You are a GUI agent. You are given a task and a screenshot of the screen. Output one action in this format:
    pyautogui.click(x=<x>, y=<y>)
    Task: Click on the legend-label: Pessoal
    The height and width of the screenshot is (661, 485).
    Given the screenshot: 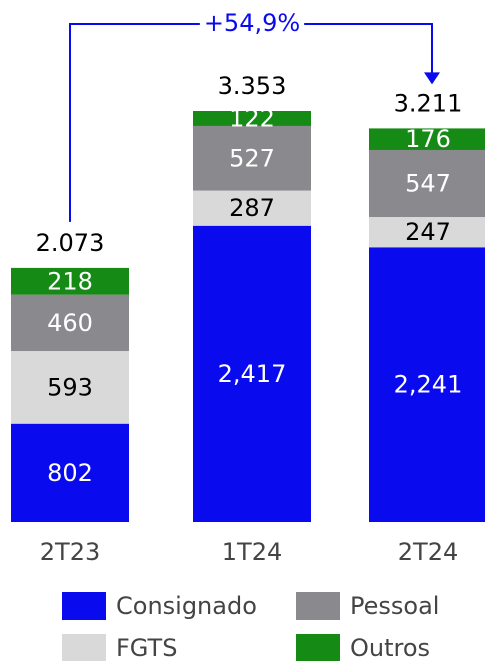 What is the action you would take?
    pyautogui.click(x=394, y=606)
    